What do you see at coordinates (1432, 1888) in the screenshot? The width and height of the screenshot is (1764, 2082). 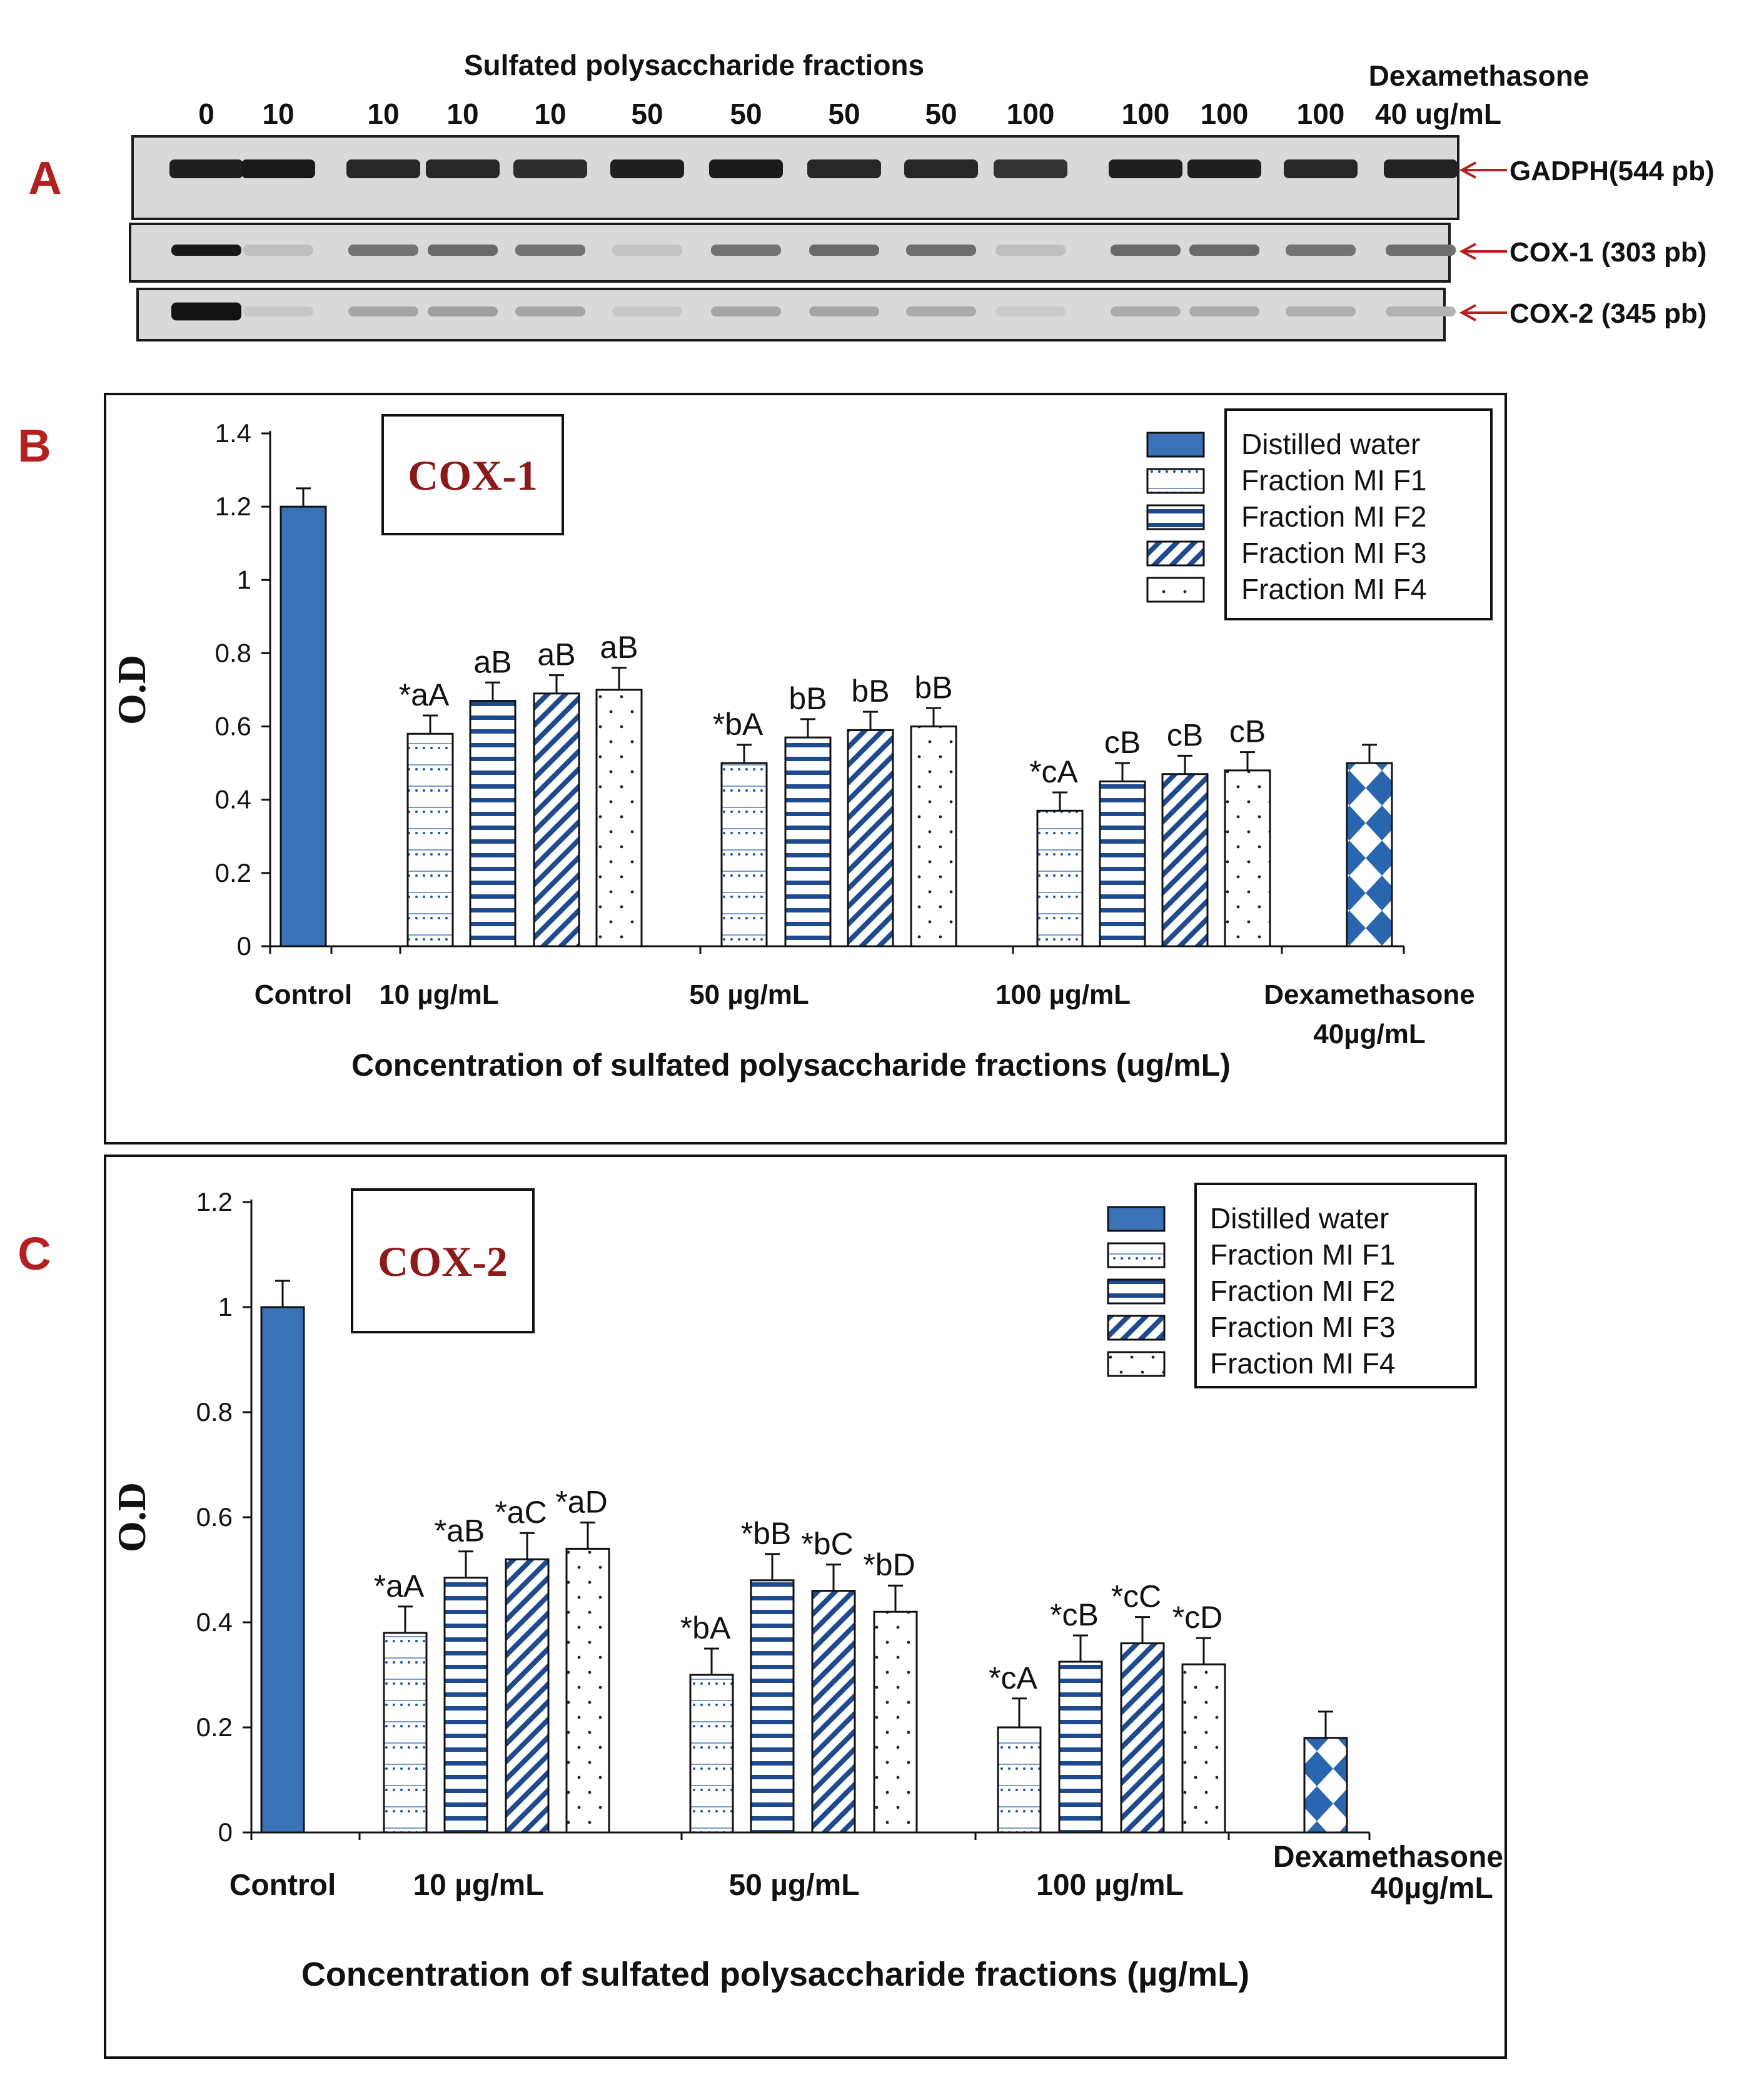 I see `group-label: 40µg/mL` at bounding box center [1432, 1888].